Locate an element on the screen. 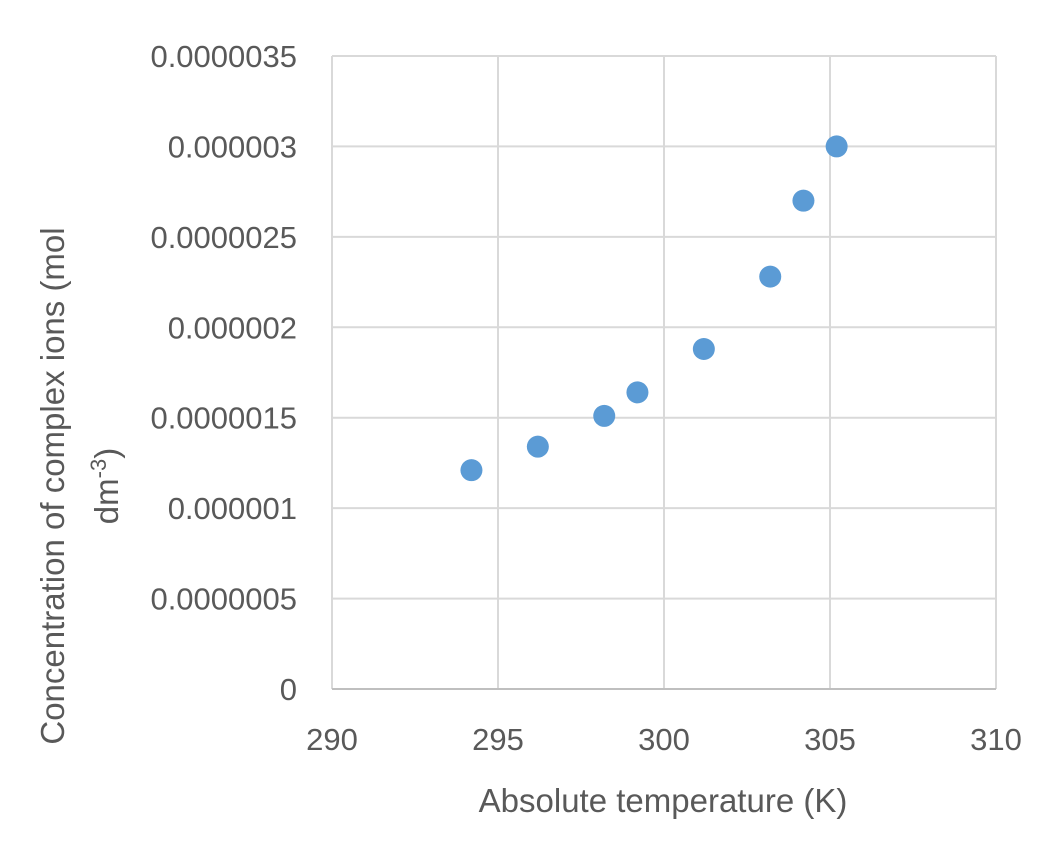 The image size is (1058, 865). y-tick-label: 0.000003 is located at coordinates (232, 146).